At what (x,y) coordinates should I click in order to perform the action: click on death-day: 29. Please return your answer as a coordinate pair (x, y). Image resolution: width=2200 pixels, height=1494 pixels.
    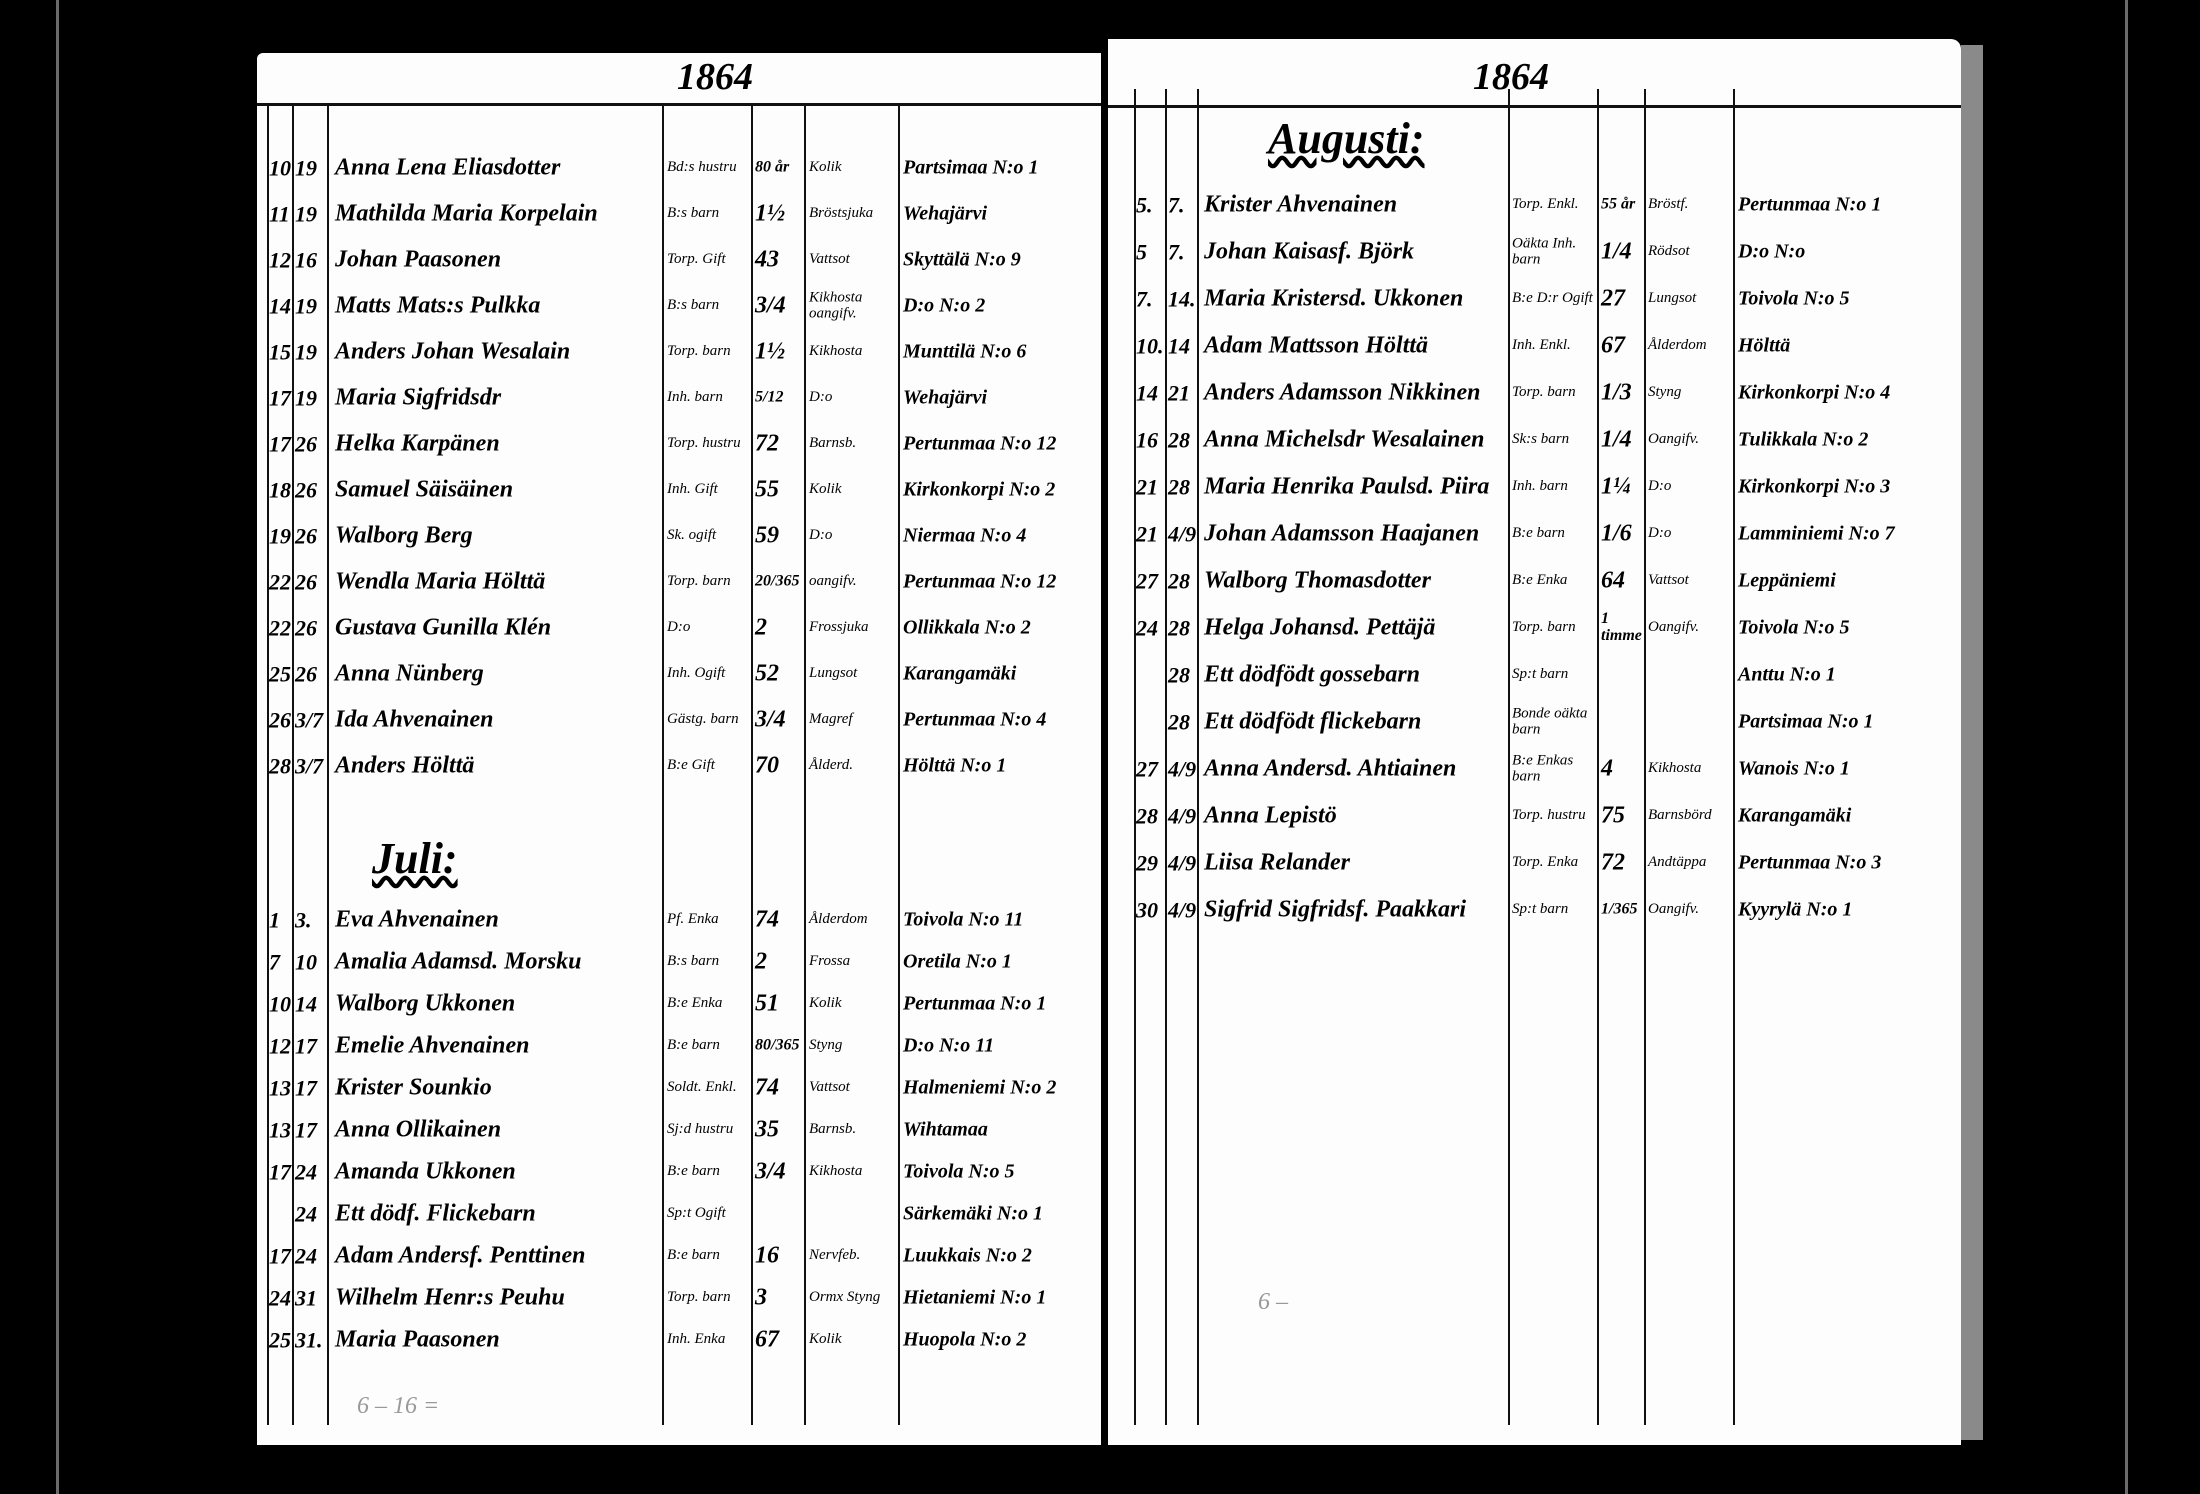
    Looking at the image, I should click on (1147, 863).